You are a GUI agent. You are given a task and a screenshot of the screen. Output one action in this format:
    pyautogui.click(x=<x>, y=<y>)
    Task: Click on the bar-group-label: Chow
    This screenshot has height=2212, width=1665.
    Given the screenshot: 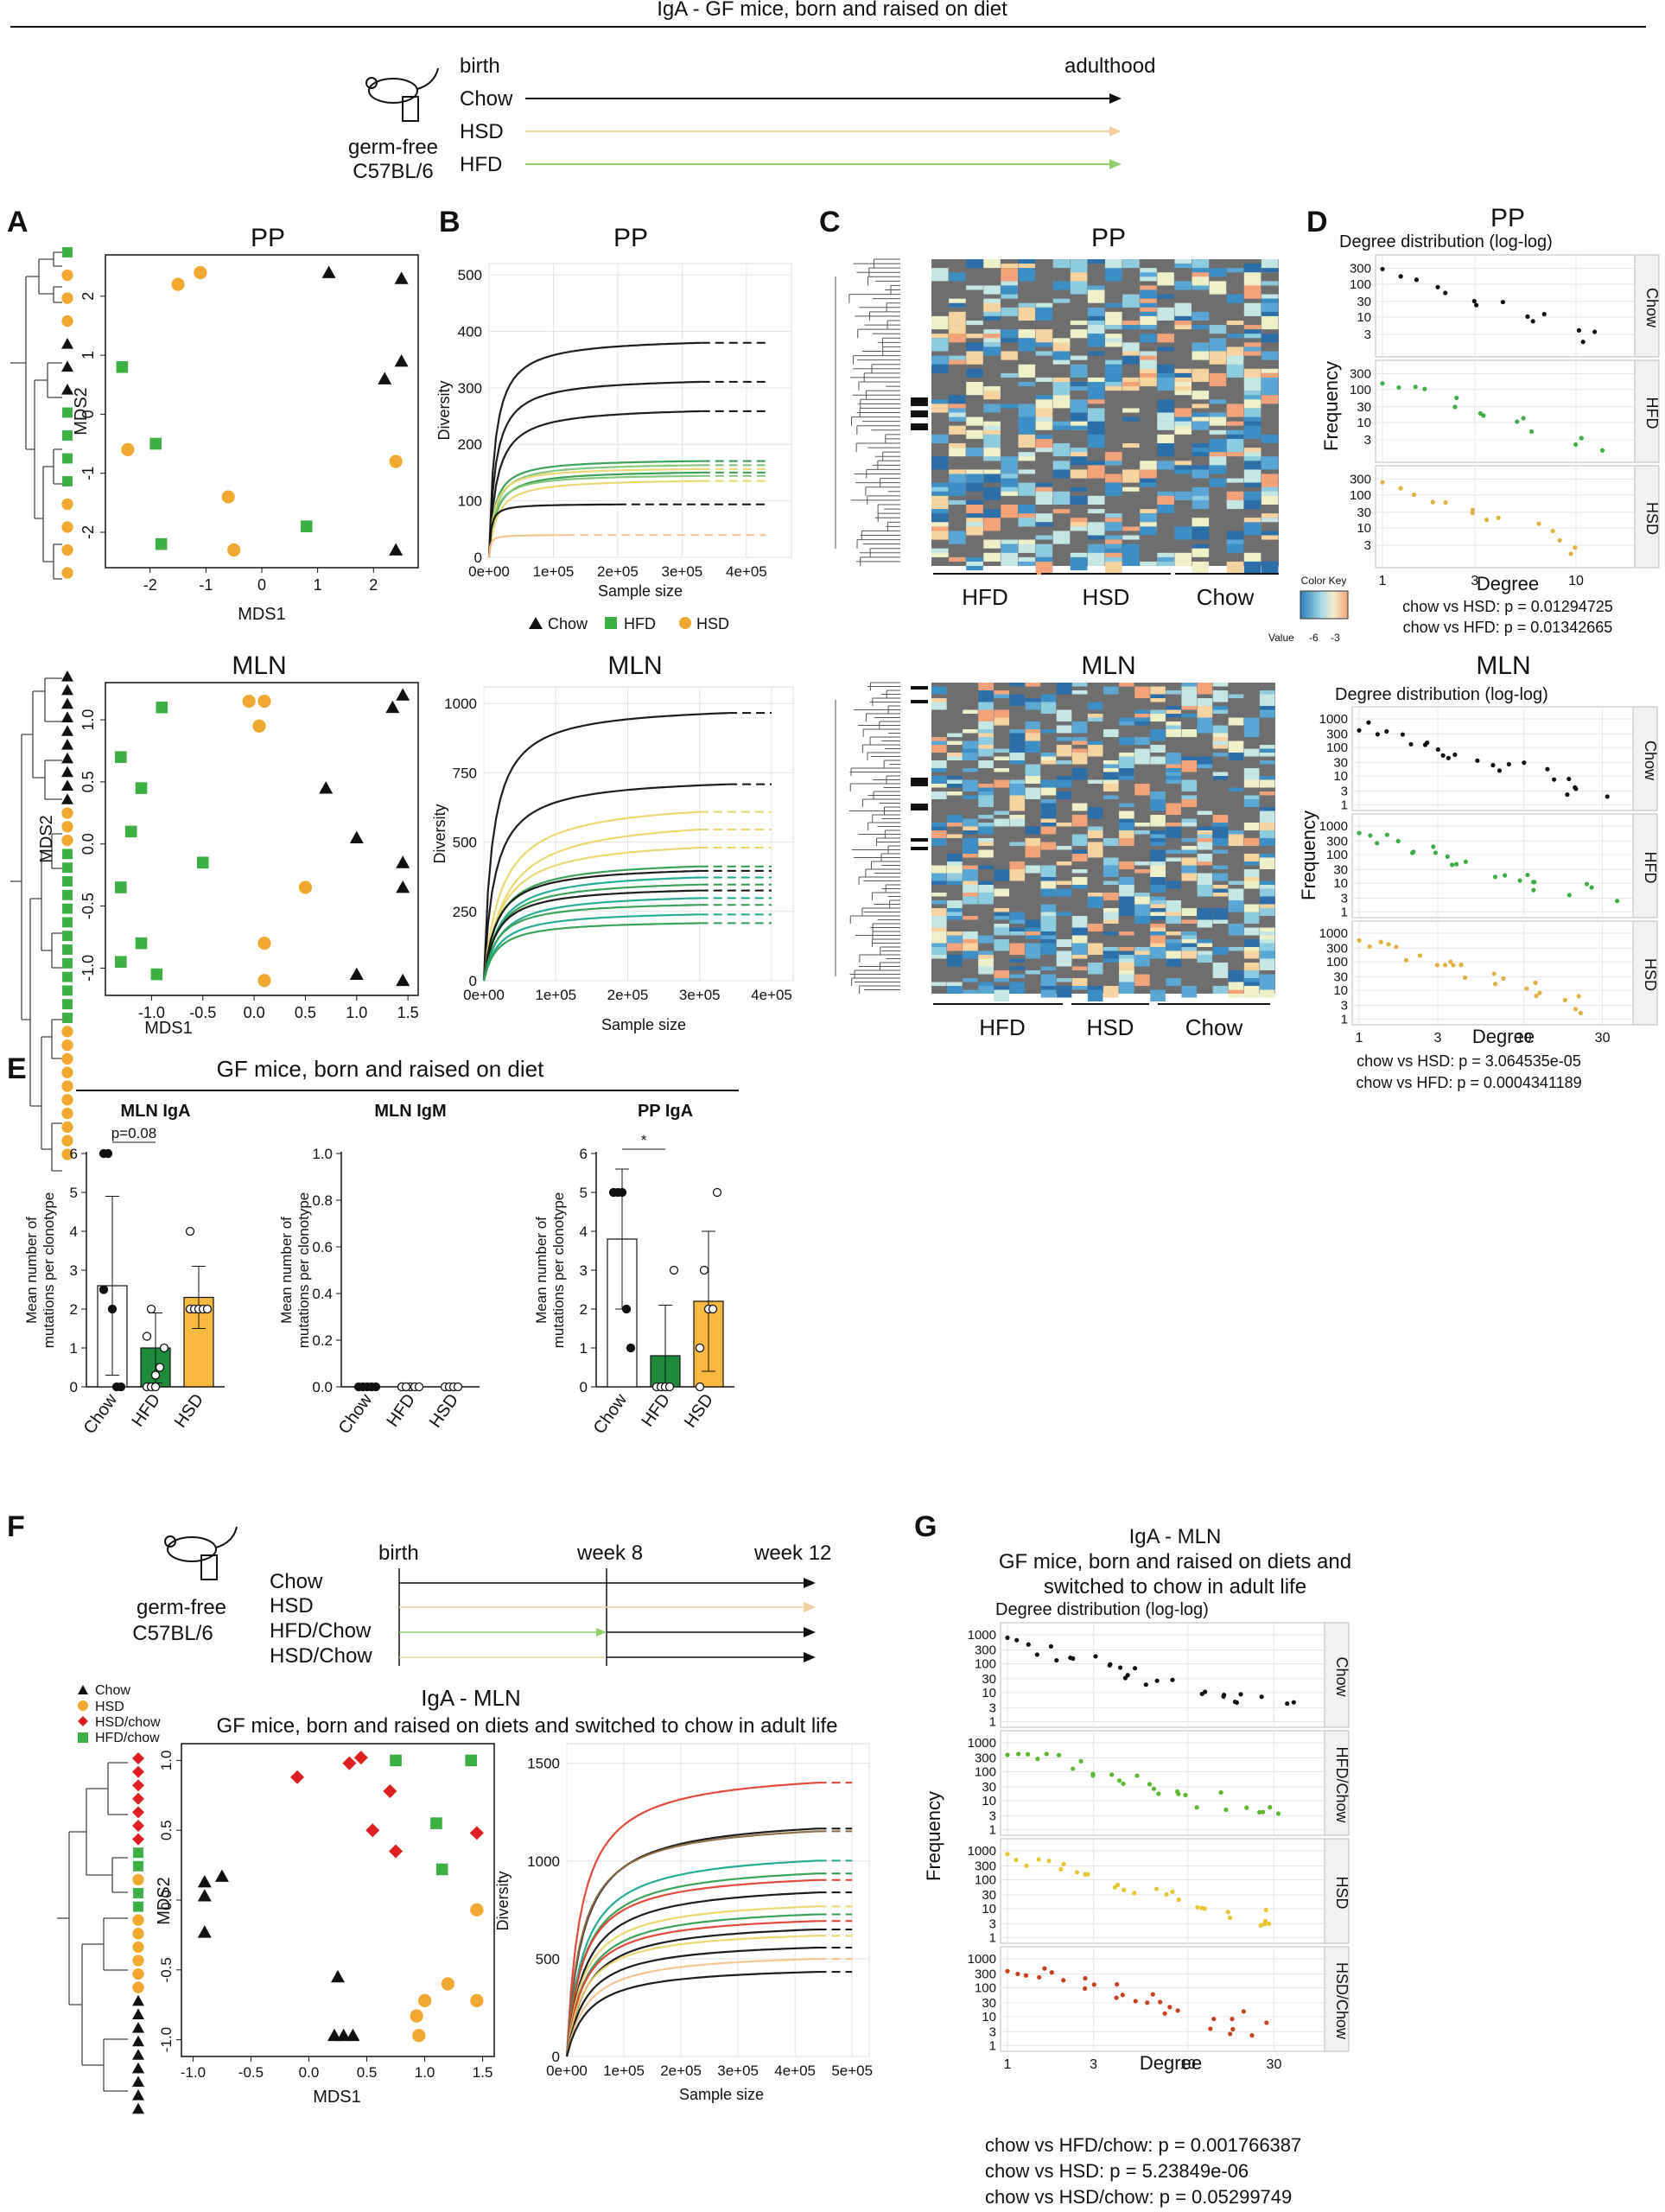 What is the action you would take?
    pyautogui.click(x=611, y=1414)
    